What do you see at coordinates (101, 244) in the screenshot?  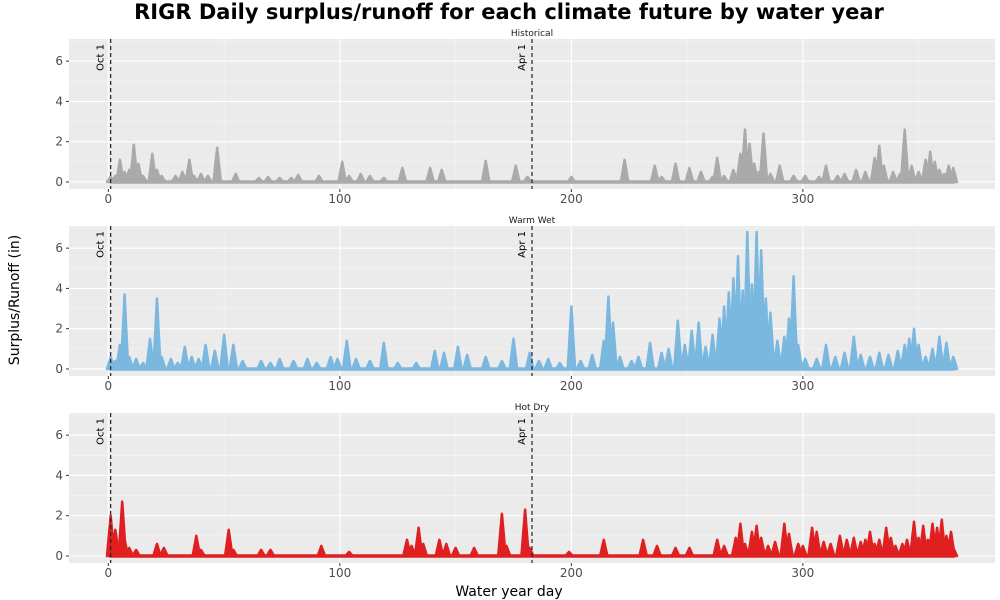 I see `vline-label: Oct 1` at bounding box center [101, 244].